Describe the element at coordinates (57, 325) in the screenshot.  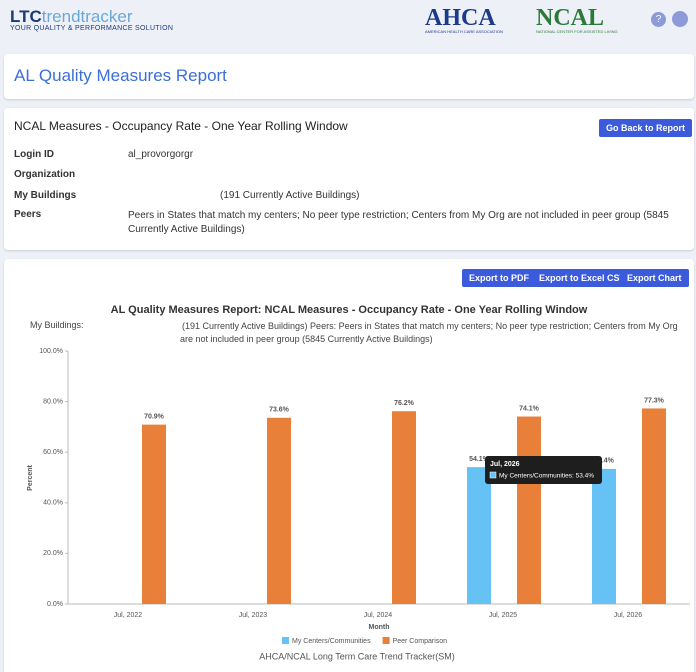
I see `subtitle-label: My Buildings:` at that location.